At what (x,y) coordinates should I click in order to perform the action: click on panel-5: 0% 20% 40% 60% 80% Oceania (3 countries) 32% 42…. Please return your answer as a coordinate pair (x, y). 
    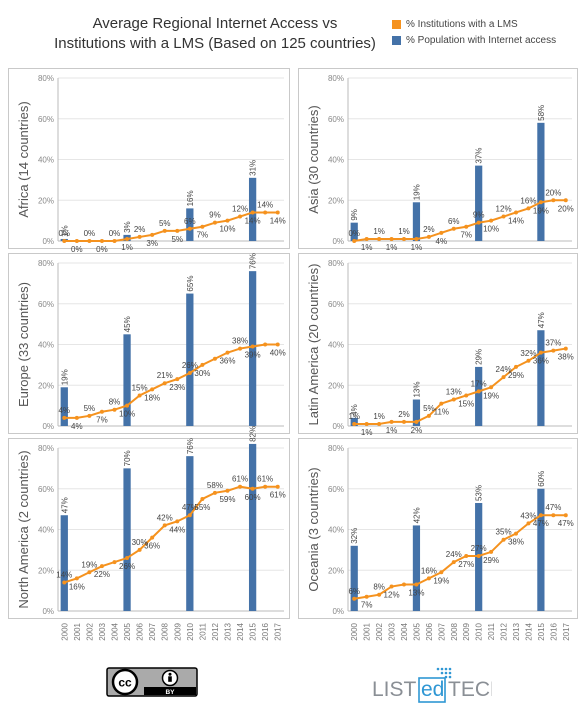
    Looking at the image, I should click on (438, 528).